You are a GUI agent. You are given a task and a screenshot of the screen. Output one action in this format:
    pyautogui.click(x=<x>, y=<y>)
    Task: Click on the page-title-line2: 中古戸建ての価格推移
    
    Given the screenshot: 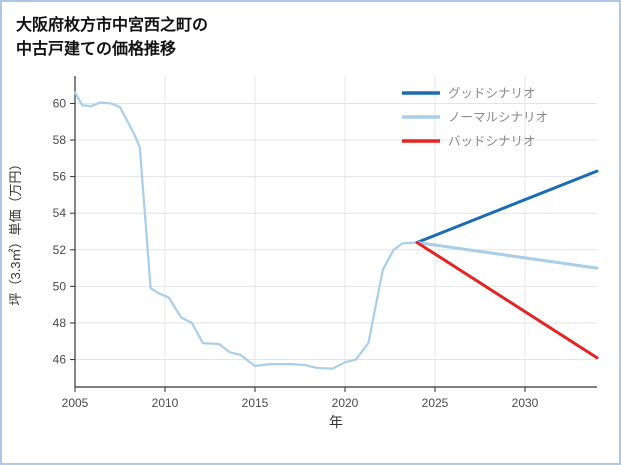 What is the action you would take?
    pyautogui.click(x=96, y=49)
    